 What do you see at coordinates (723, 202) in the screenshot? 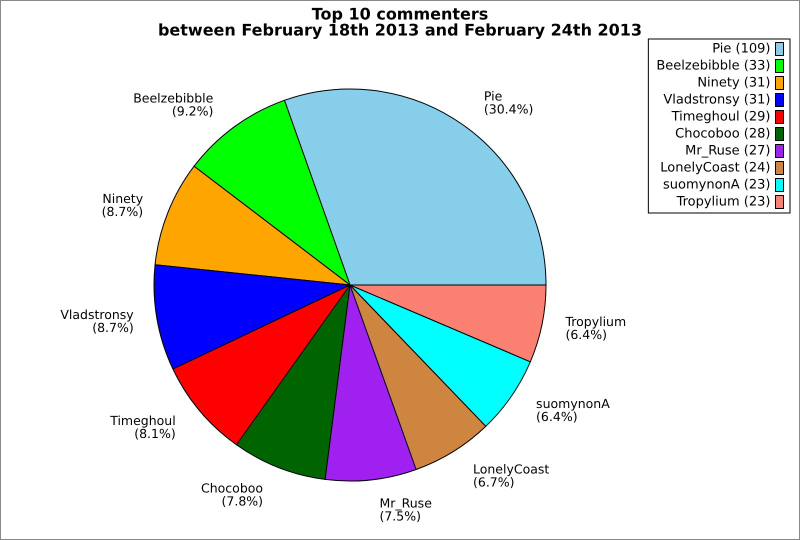
I see `legend-label: Tropylium (23)` at bounding box center [723, 202].